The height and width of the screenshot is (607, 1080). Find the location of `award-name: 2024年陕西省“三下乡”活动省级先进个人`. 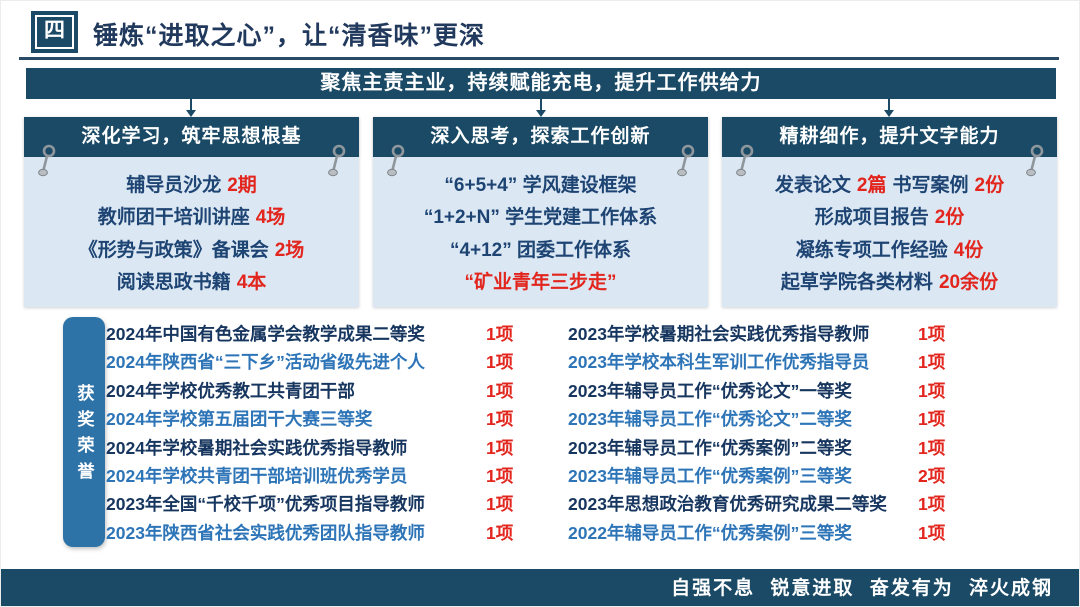

award-name: 2024年陕西省“三下乡”活动省级先进个人 is located at coordinates (265, 362).